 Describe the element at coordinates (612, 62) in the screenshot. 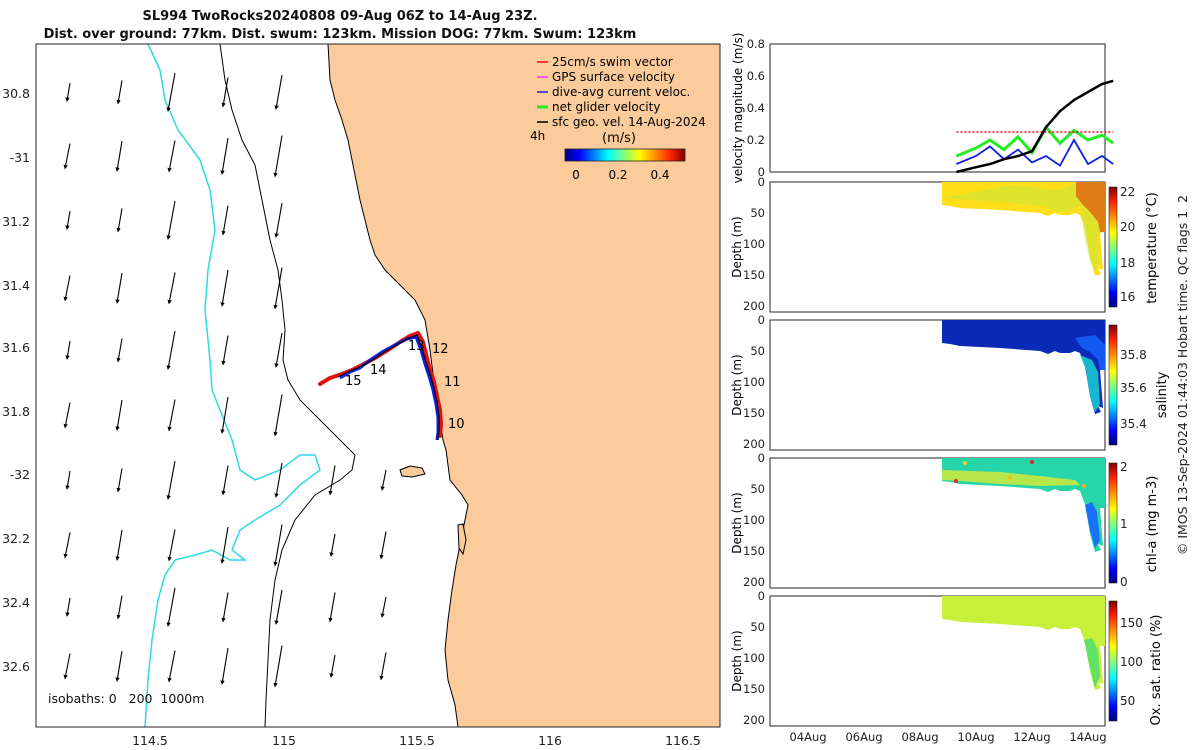

I see `svg-text: 25cm/s swim vector` at that location.